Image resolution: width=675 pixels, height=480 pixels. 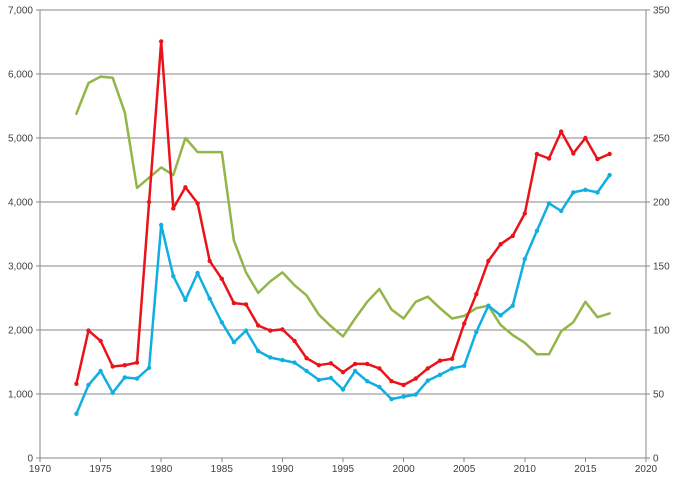 I want to click on red-series-point-1982, so click(x=185, y=187).